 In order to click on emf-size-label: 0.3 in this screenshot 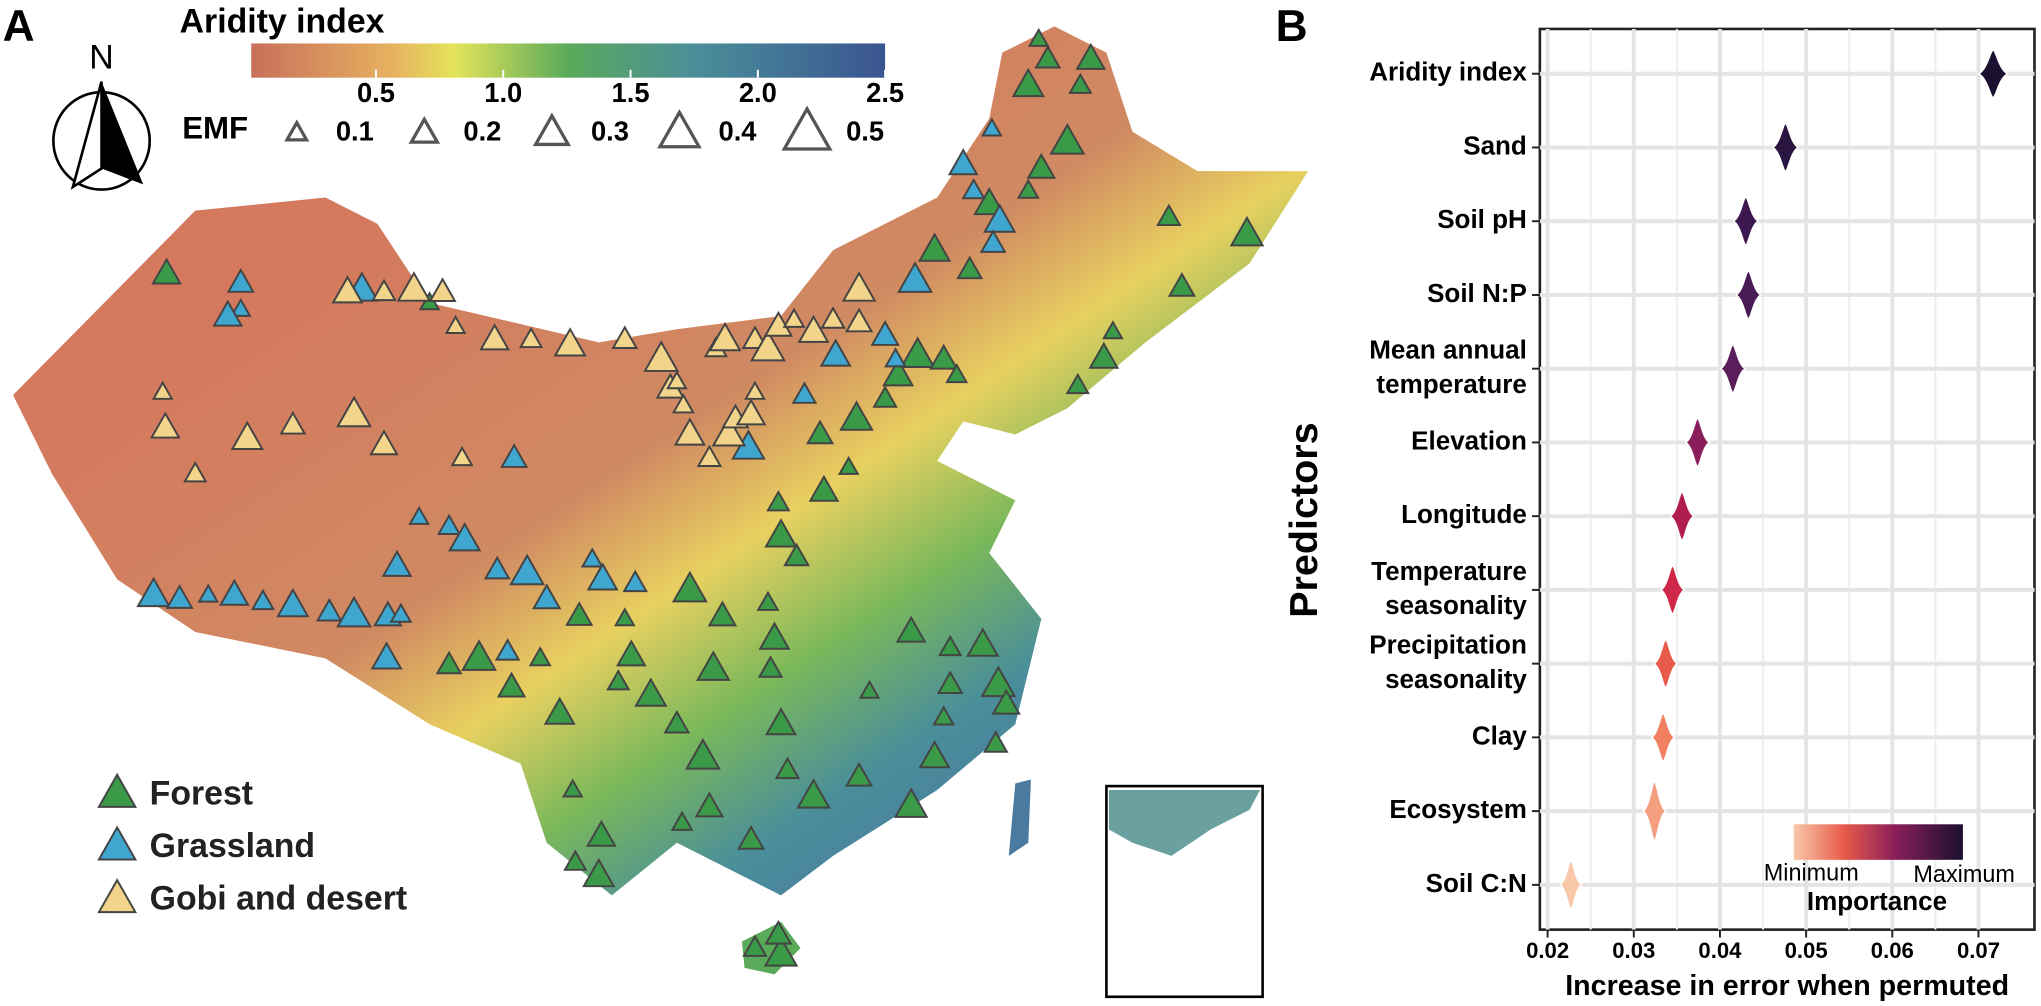, I will do `click(610, 130)`.